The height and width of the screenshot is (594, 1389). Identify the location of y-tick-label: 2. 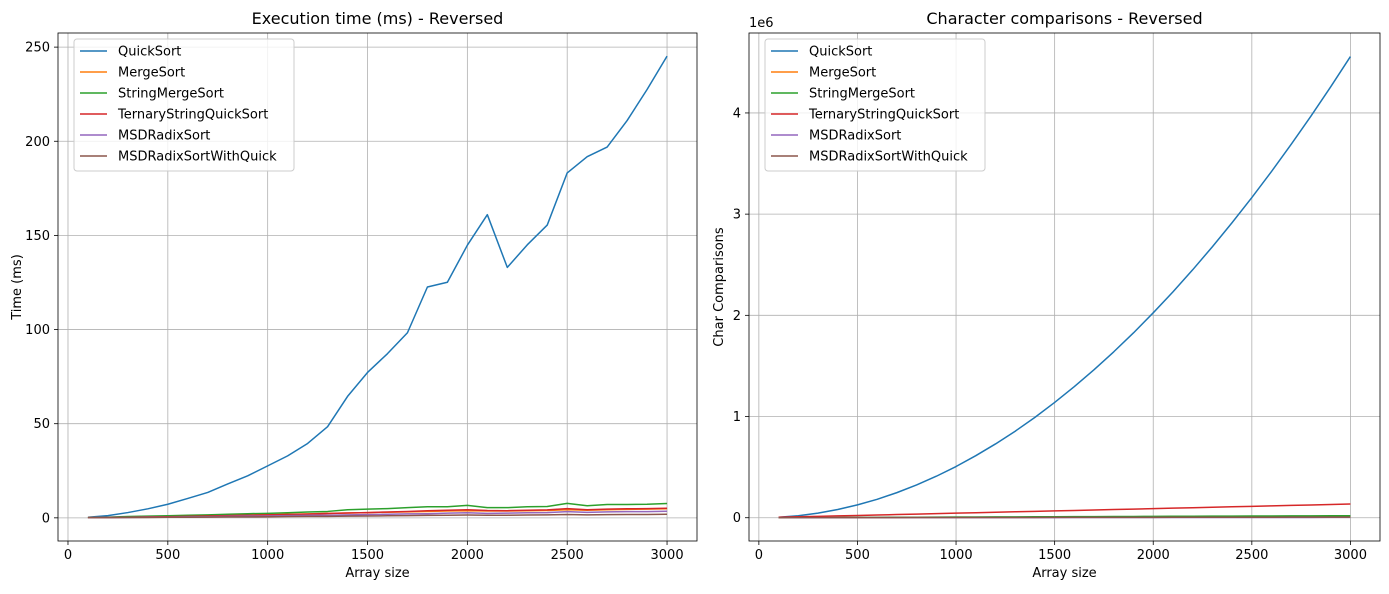
(737, 316).